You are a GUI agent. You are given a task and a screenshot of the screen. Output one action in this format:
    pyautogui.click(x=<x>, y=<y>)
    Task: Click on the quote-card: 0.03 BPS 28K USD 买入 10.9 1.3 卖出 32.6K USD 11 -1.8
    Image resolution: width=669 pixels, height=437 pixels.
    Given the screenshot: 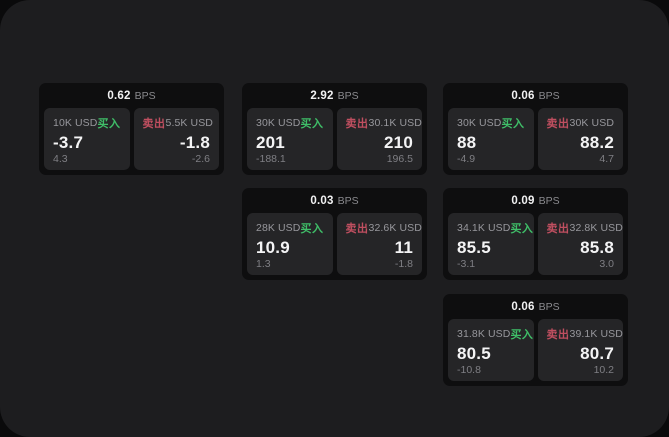 What is the action you would take?
    pyautogui.click(x=334, y=234)
    